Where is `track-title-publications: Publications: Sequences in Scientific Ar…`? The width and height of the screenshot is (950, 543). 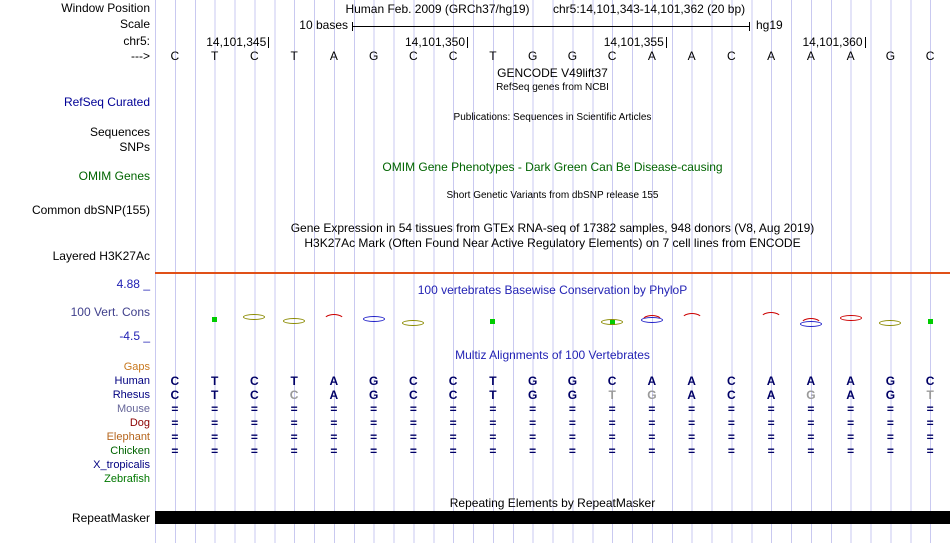
track-title-publications: Publications: Sequences in Scientific Ar… is located at coordinates (552, 117).